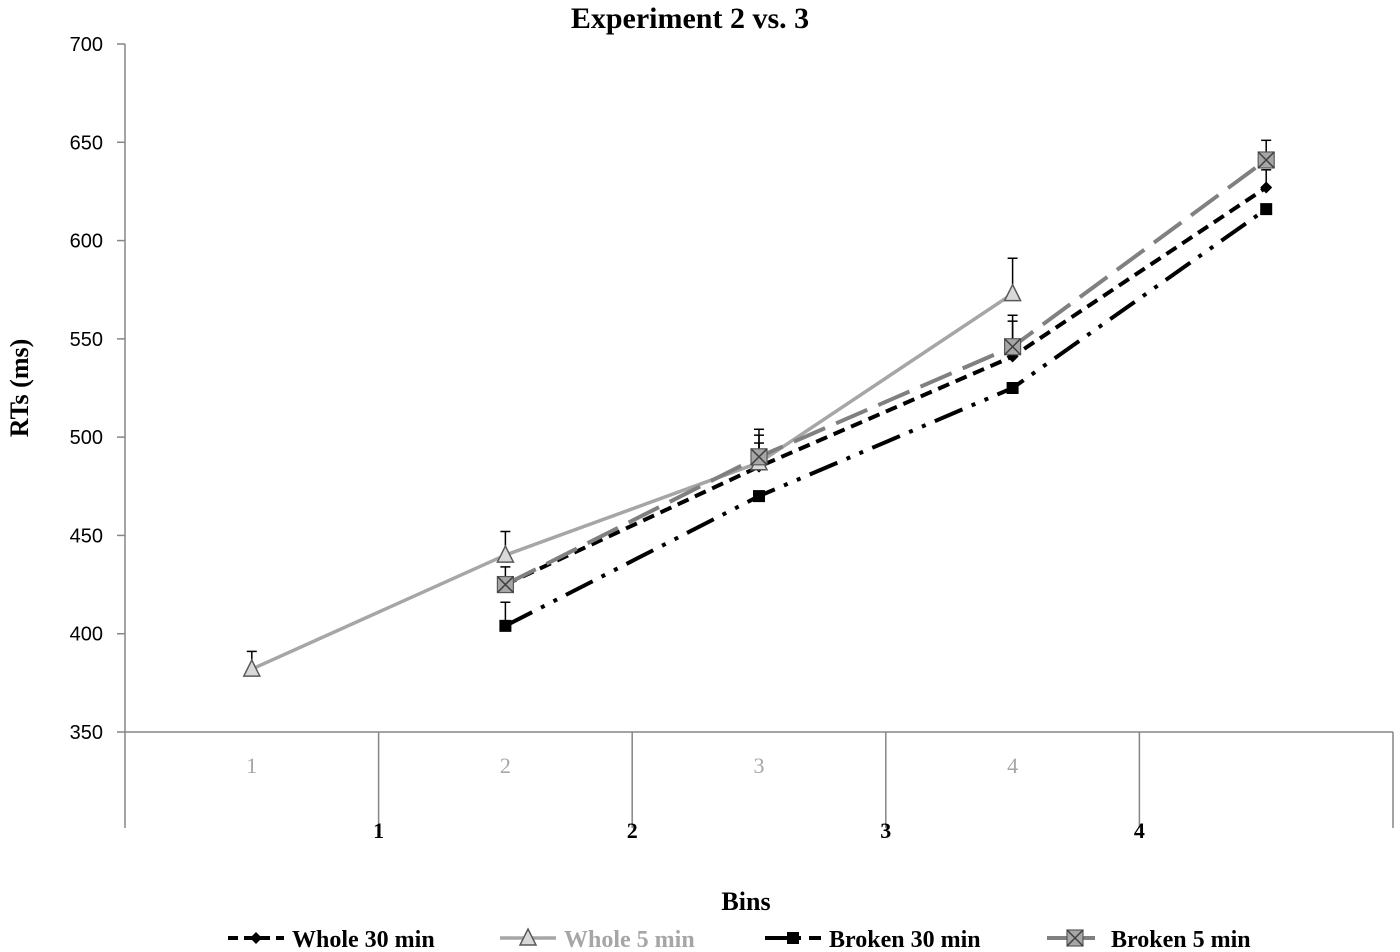 This screenshot has width=1400, height=952. What do you see at coordinates (690, 18) in the screenshot?
I see `chart-title: Experiment 2 vs. 3` at bounding box center [690, 18].